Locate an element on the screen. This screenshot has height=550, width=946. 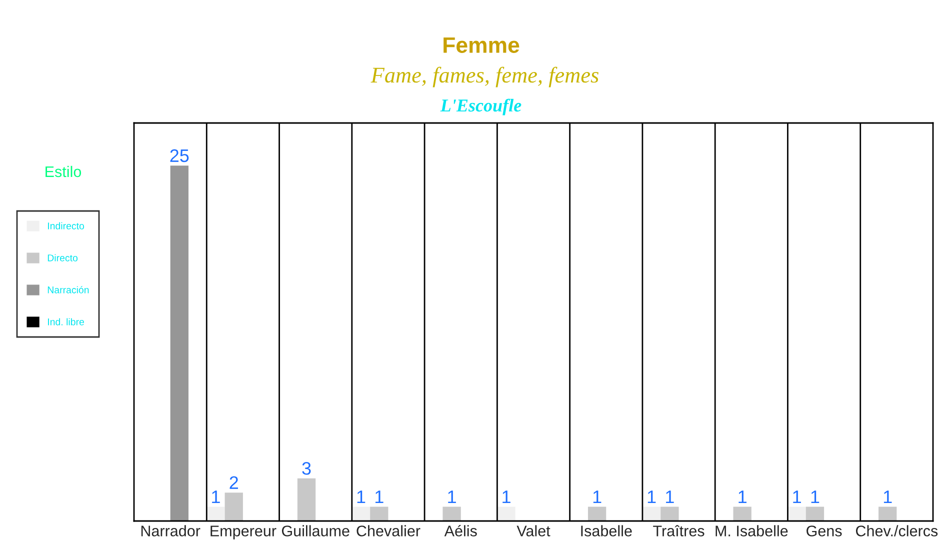
x-tick-label: Narrador is located at coordinates (170, 530).